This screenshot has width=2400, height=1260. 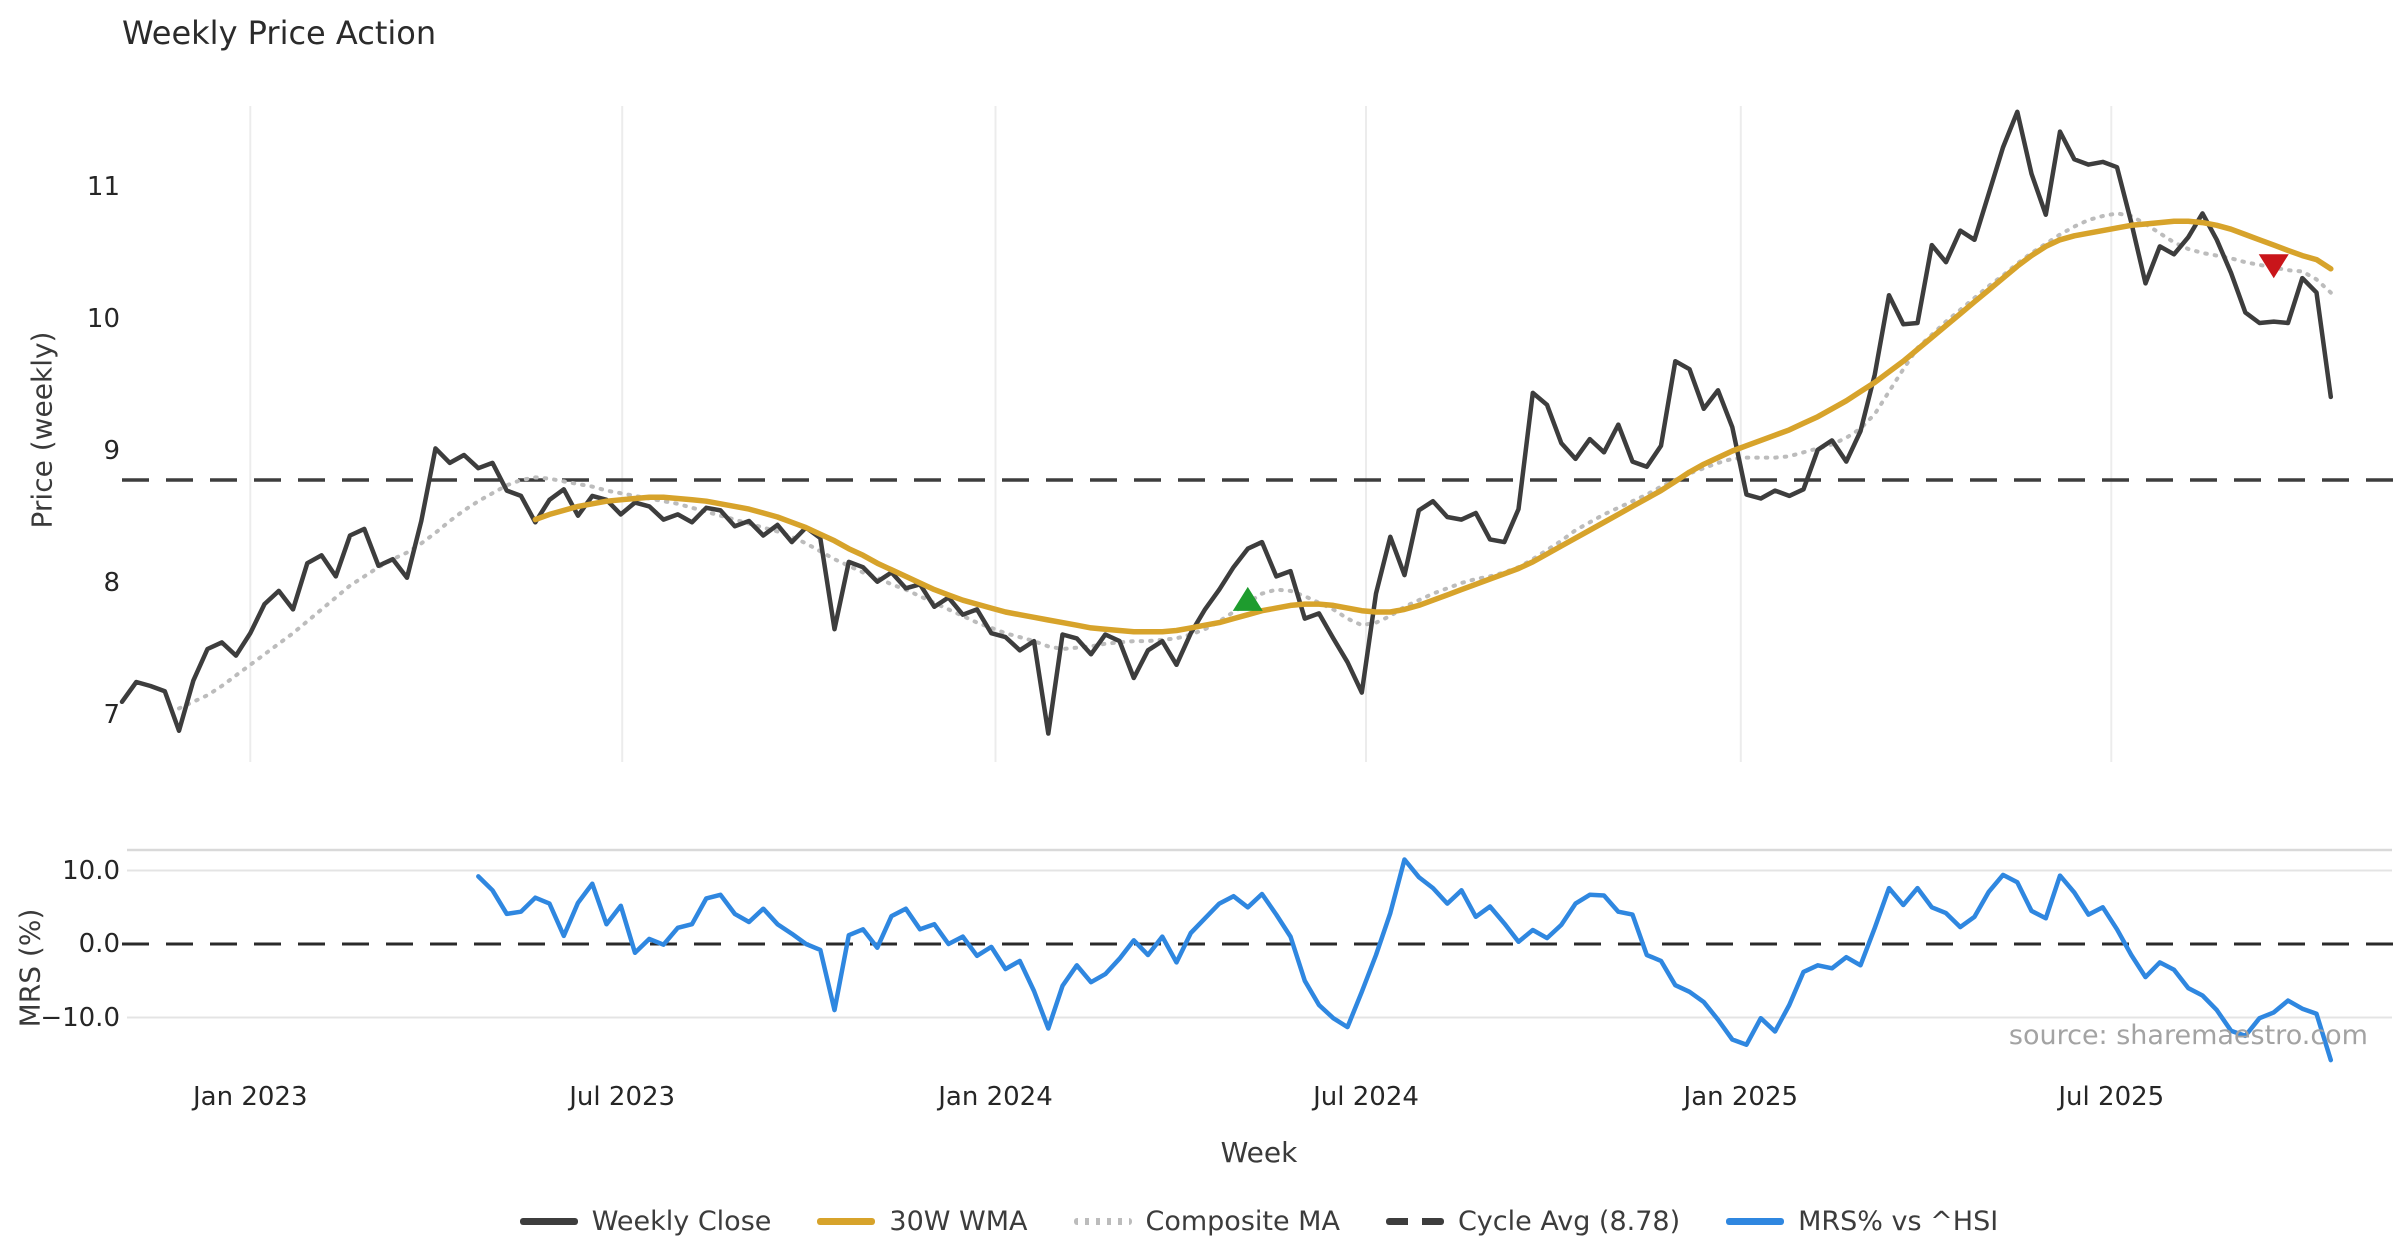 I want to click on price-ytick-label: 8, so click(x=111, y=583).